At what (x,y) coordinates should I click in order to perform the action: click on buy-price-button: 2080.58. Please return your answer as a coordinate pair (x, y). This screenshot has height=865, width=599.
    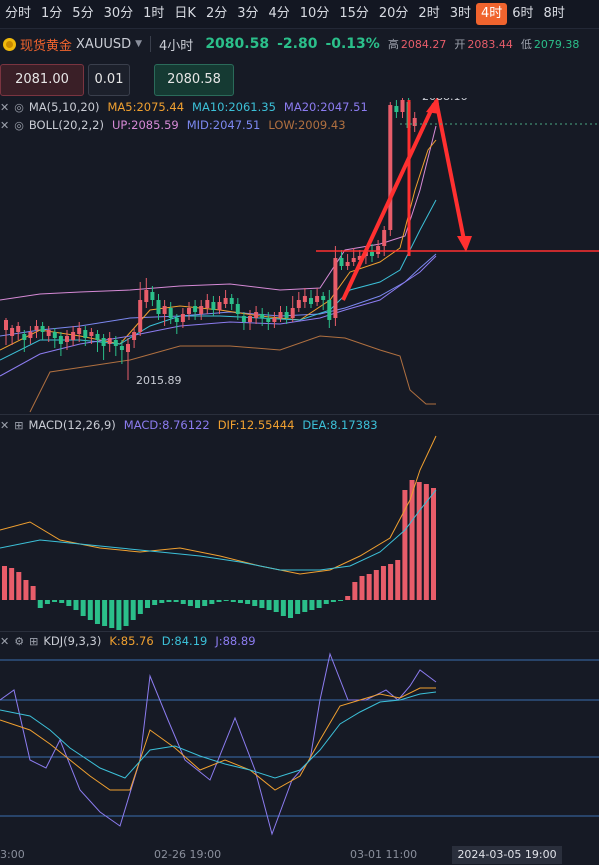
    Looking at the image, I should click on (194, 80).